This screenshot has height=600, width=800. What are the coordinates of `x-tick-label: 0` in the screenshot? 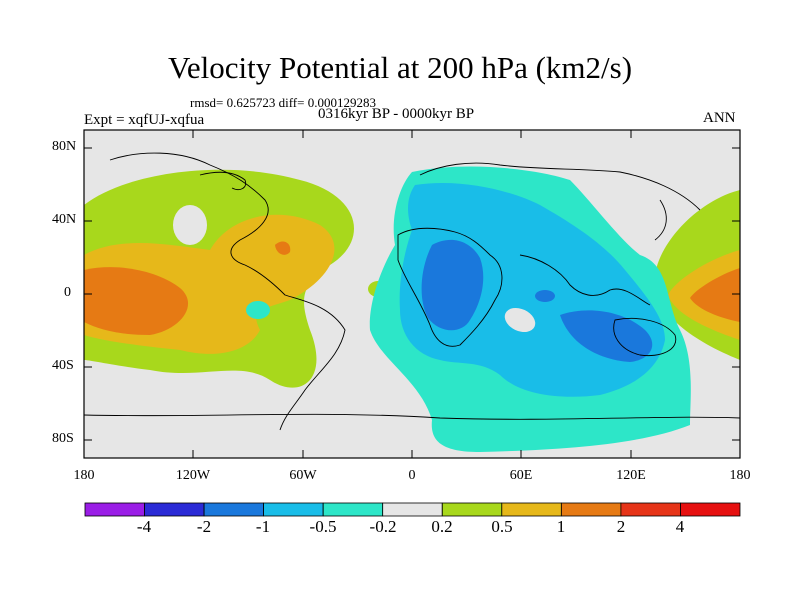 It's located at (412, 475).